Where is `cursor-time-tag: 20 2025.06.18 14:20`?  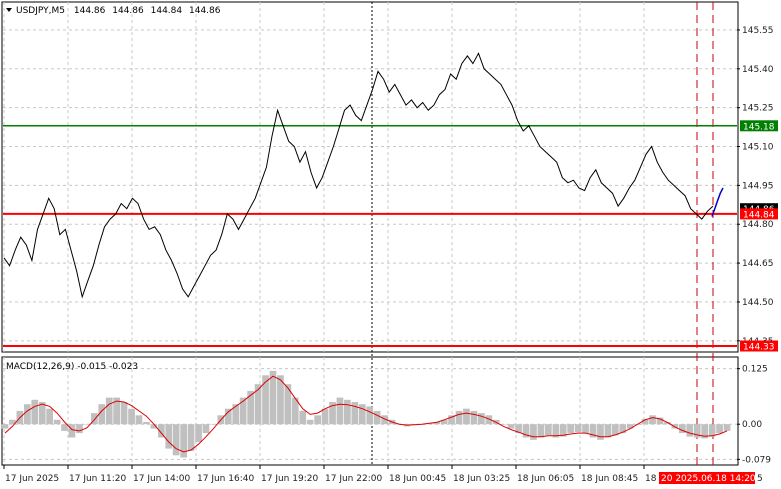 cursor-time-tag: 20 2025.06.18 14:20 is located at coordinates (707, 478).